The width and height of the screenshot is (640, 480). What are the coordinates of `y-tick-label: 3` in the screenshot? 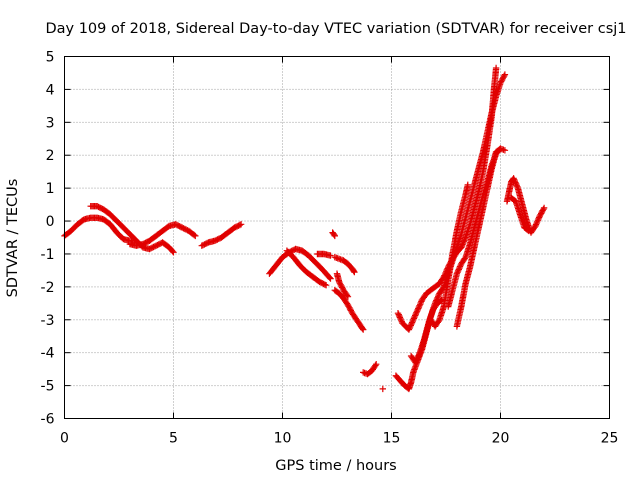 It's located at (50, 123).